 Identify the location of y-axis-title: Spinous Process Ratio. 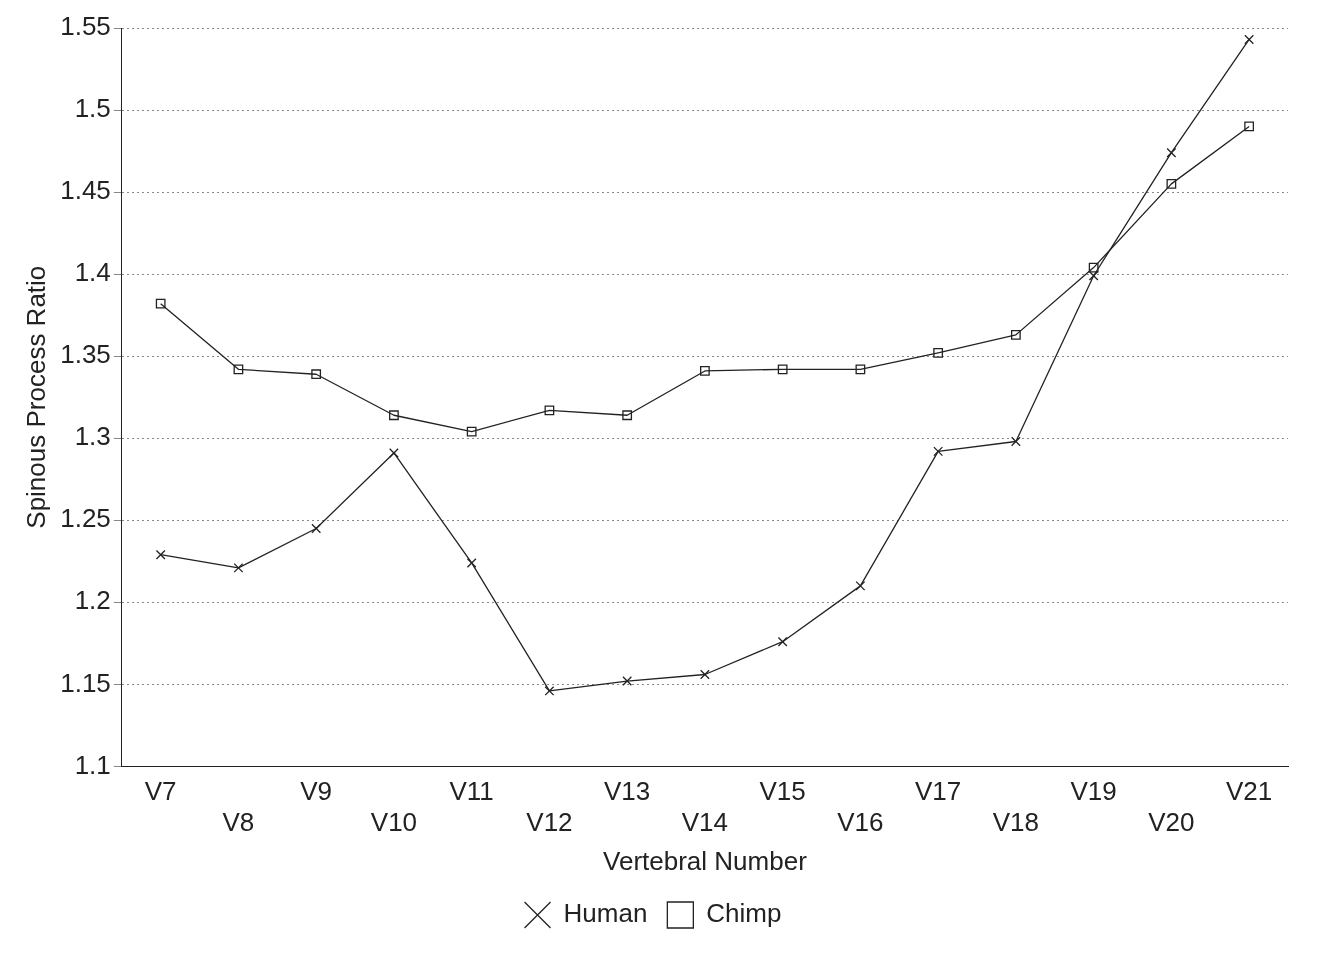
(35, 397).